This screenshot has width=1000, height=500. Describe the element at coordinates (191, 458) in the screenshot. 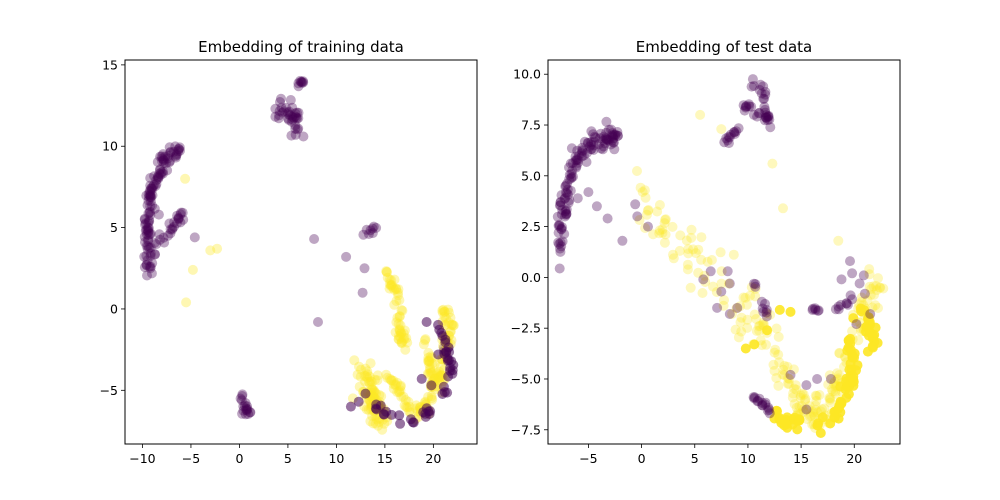

I see `training-x-tick-label: −5` at that location.